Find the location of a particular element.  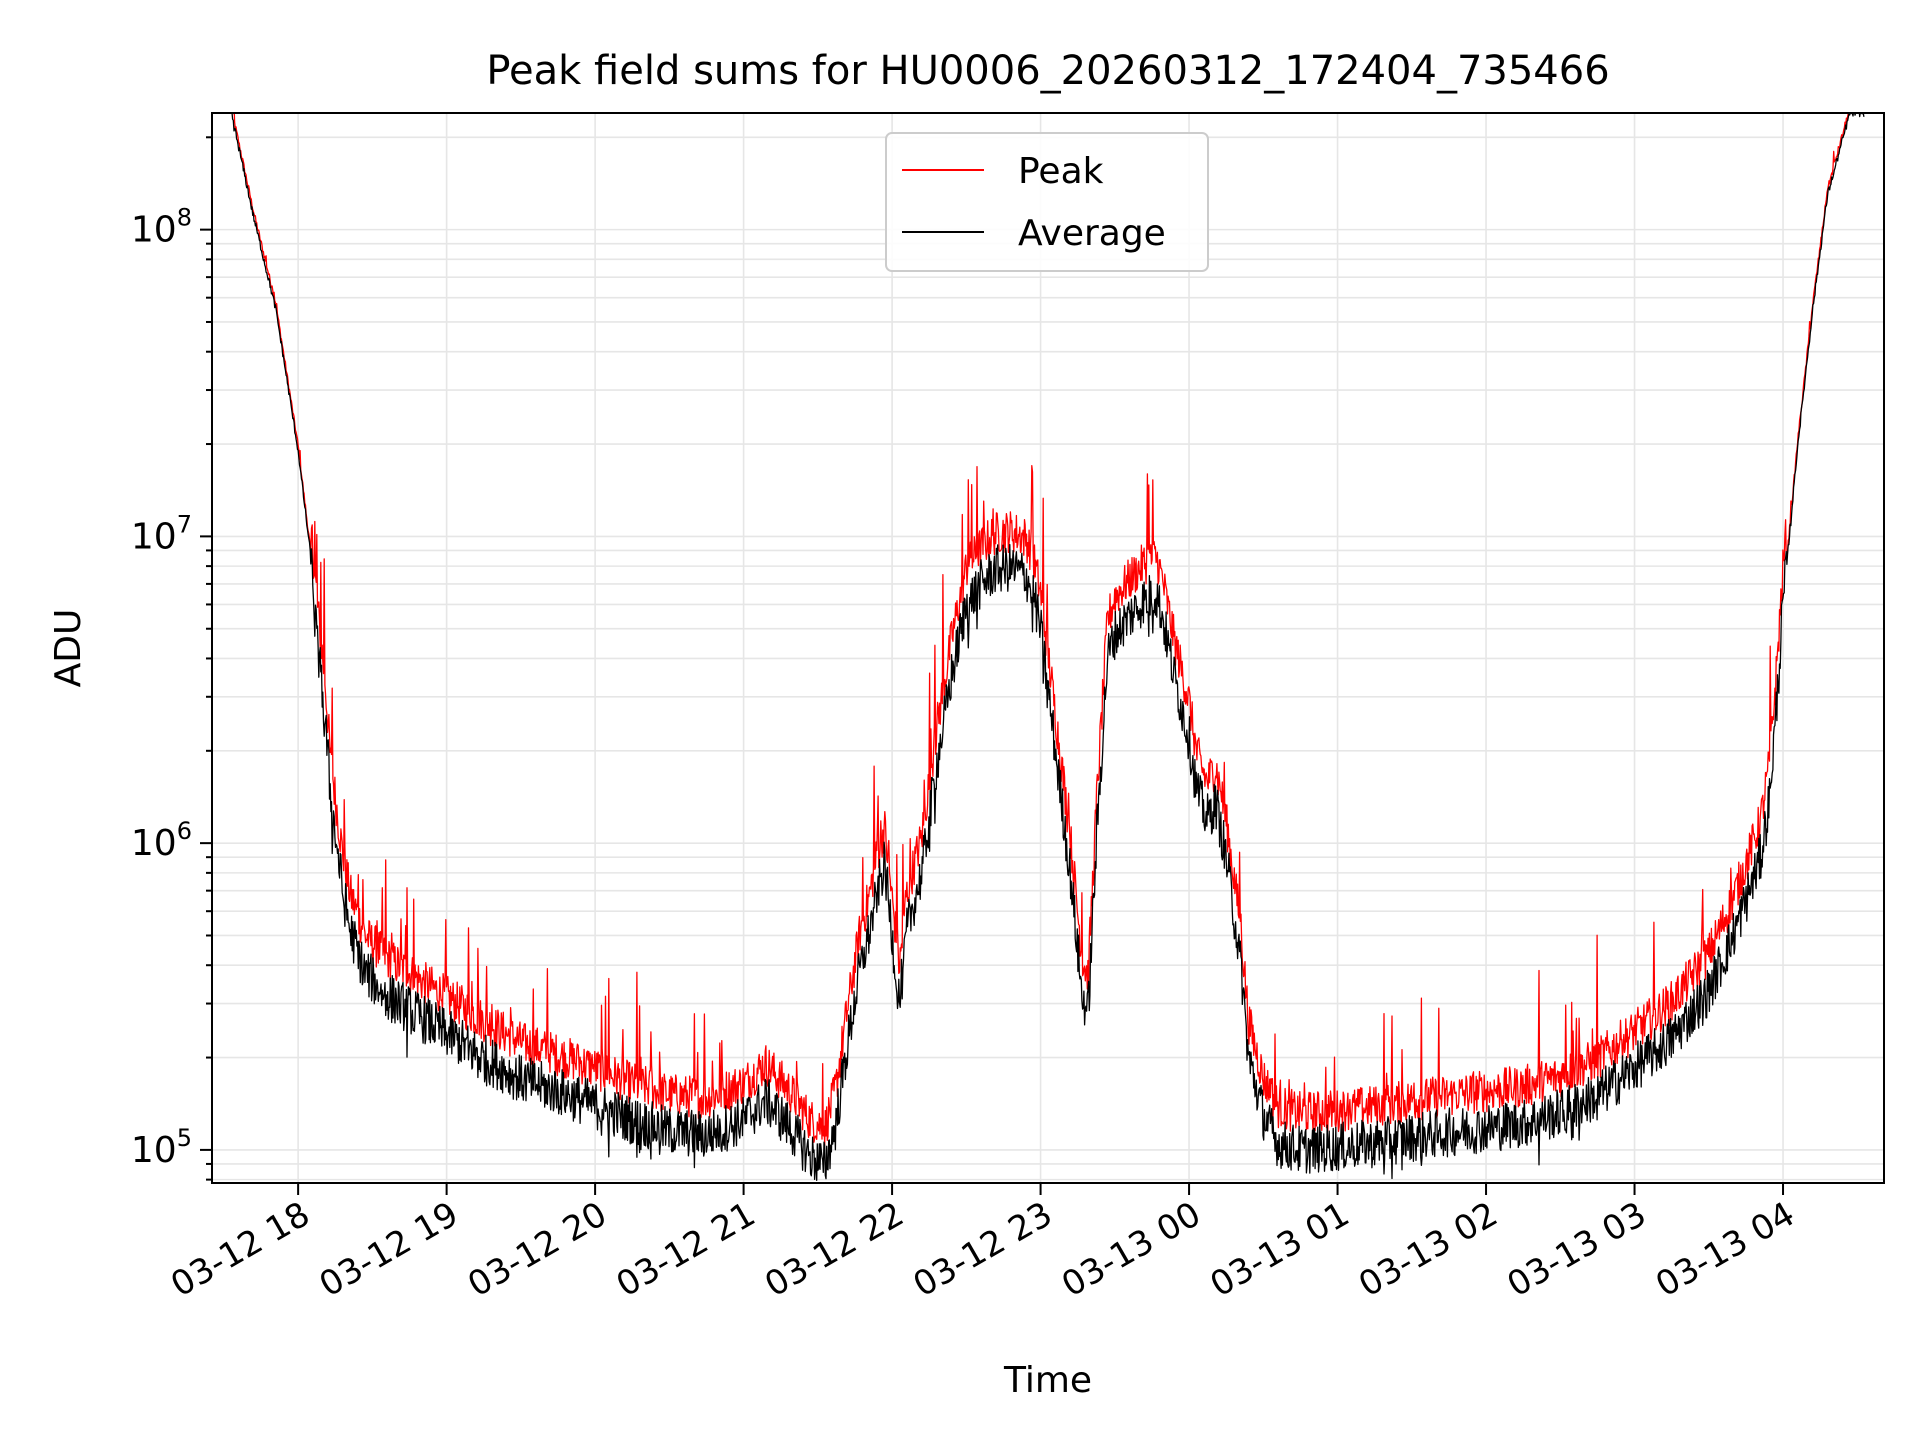

y-axis: 10⁵ 10⁶ 10⁷ 10⁸ is located at coordinates (171, 658).